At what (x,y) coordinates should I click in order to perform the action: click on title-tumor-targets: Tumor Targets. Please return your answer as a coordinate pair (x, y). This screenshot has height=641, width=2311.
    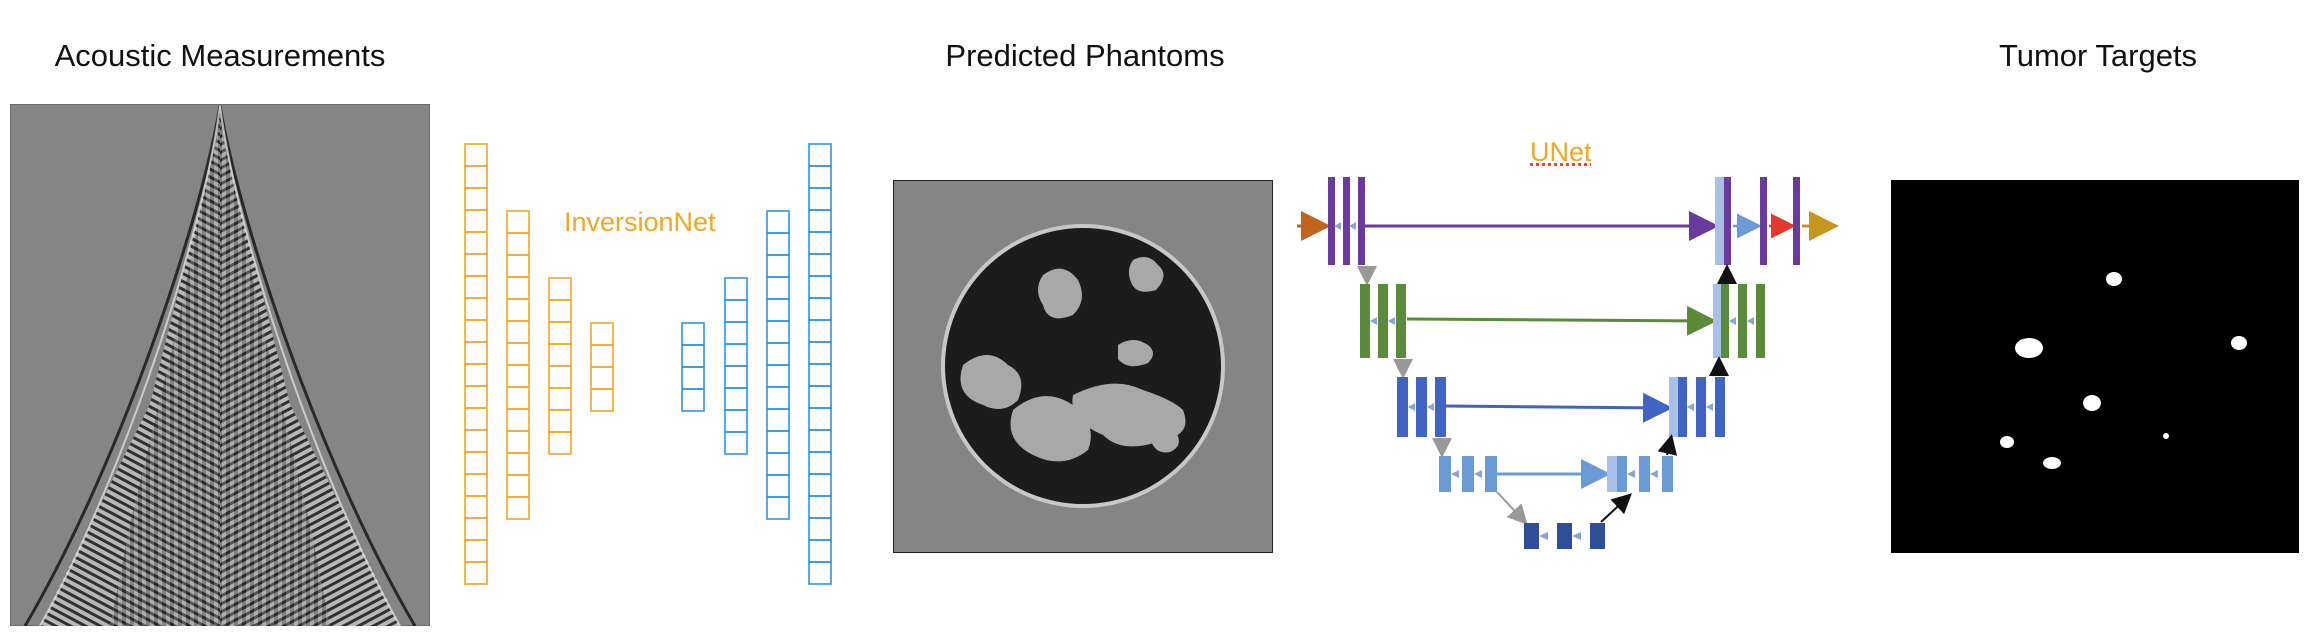
    Looking at the image, I should click on (2098, 55).